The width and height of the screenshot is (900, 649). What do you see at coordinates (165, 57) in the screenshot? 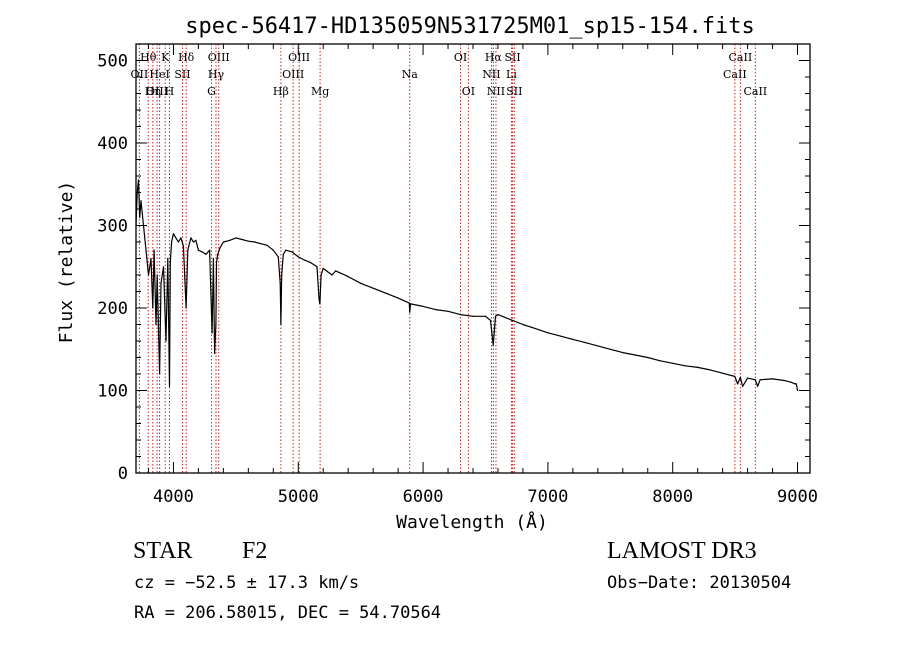
I see `line-marker-label: K` at bounding box center [165, 57].